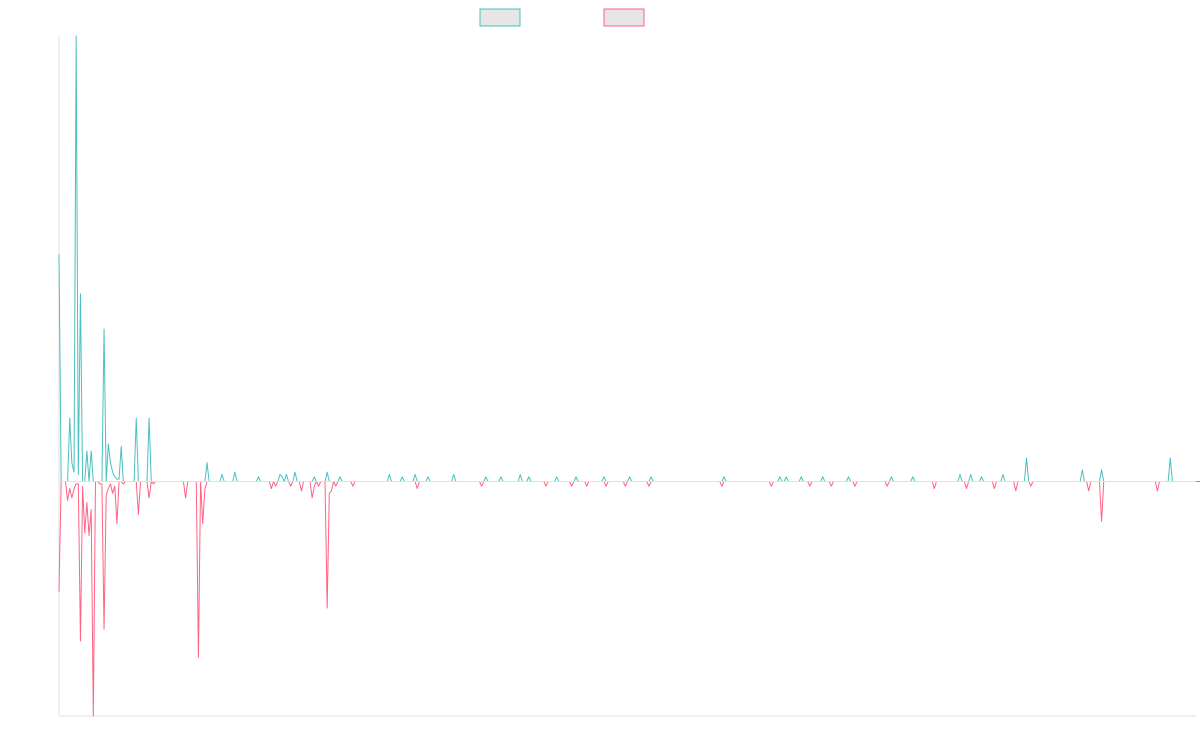 This screenshot has height=750, width=1200. What do you see at coordinates (624, 17) in the screenshot?
I see `legend-swatch-negative` at bounding box center [624, 17].